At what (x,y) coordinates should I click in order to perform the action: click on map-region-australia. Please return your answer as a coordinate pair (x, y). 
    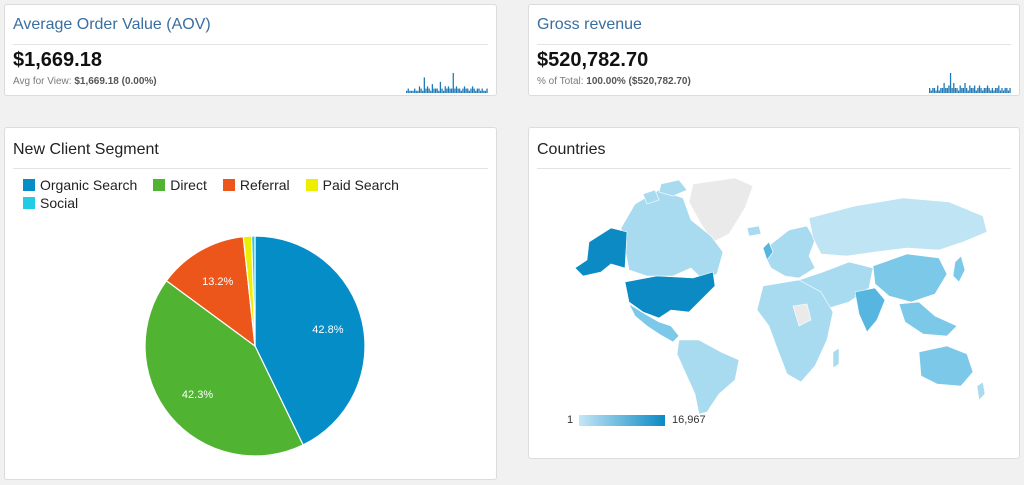
    Looking at the image, I should click on (946, 366).